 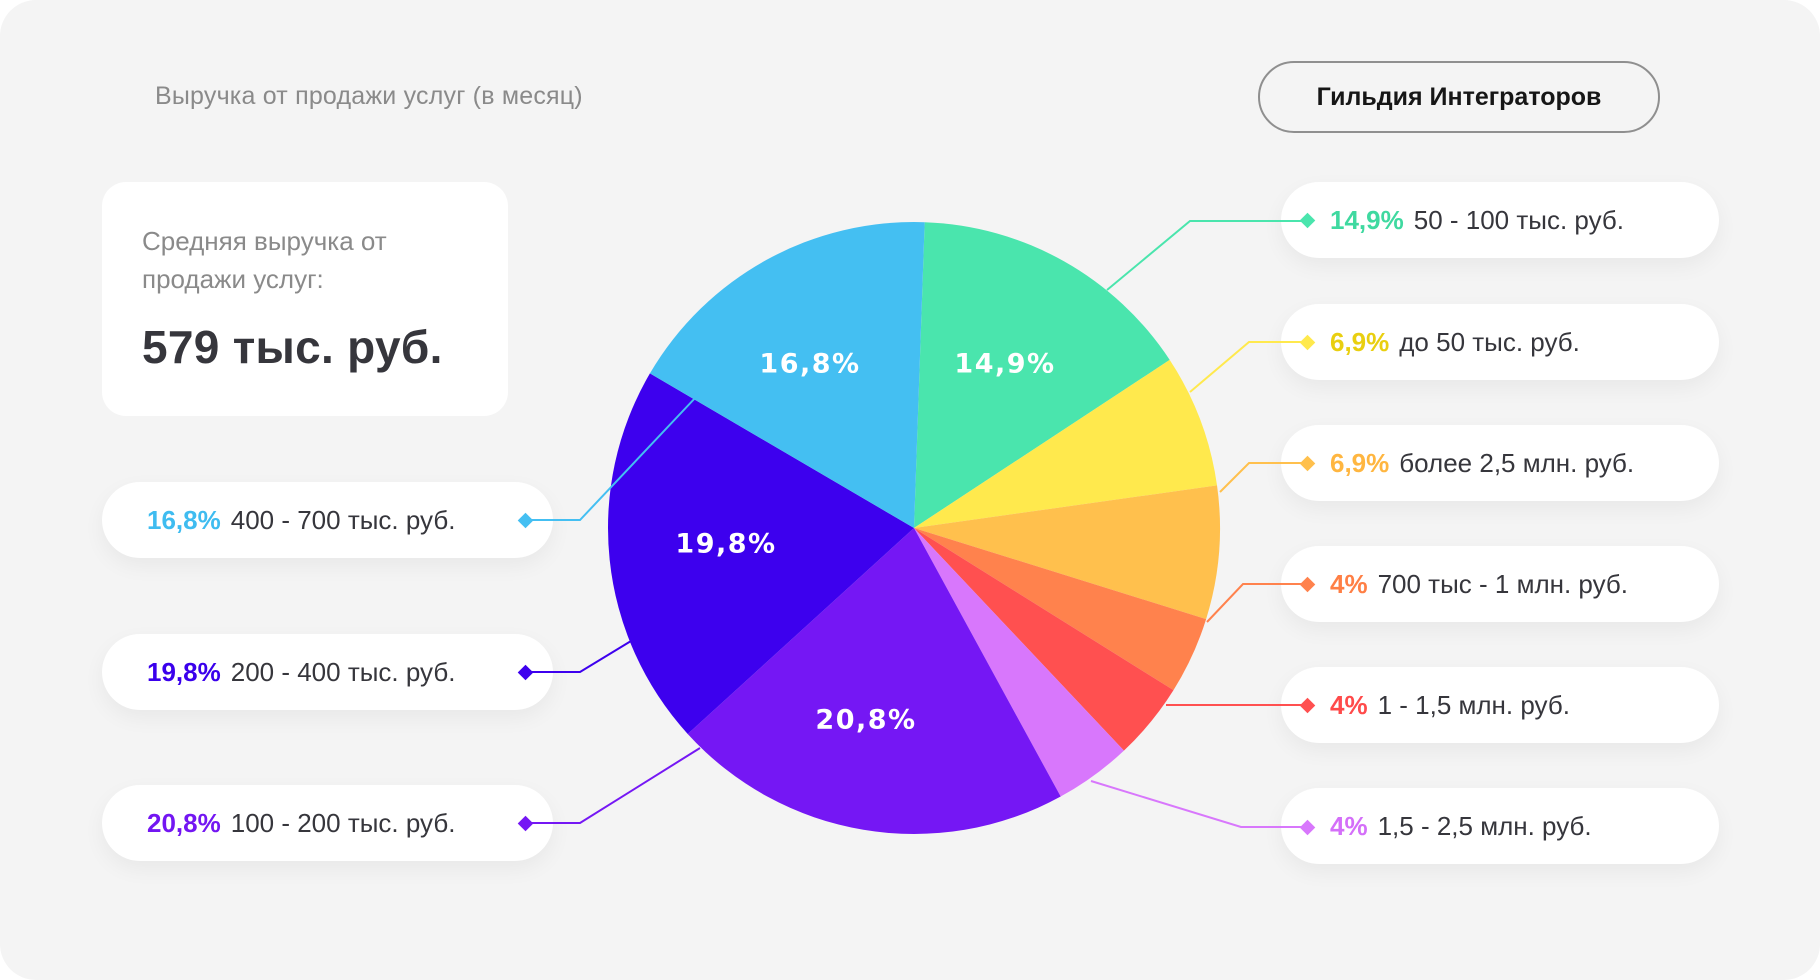 What do you see at coordinates (343, 519) in the screenshot?
I see `legend-range: 400 - 700 тыс. руб.` at bounding box center [343, 519].